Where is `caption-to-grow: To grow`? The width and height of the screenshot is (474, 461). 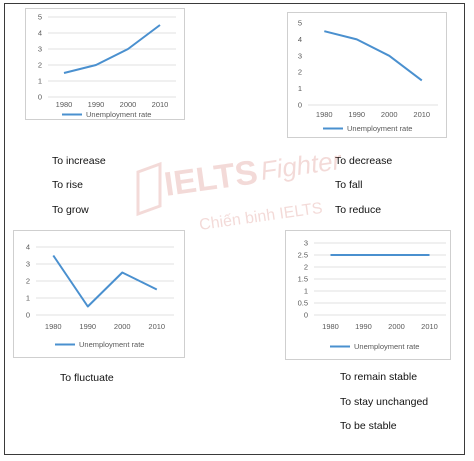 caption-to-grow: To grow is located at coordinates (70, 210).